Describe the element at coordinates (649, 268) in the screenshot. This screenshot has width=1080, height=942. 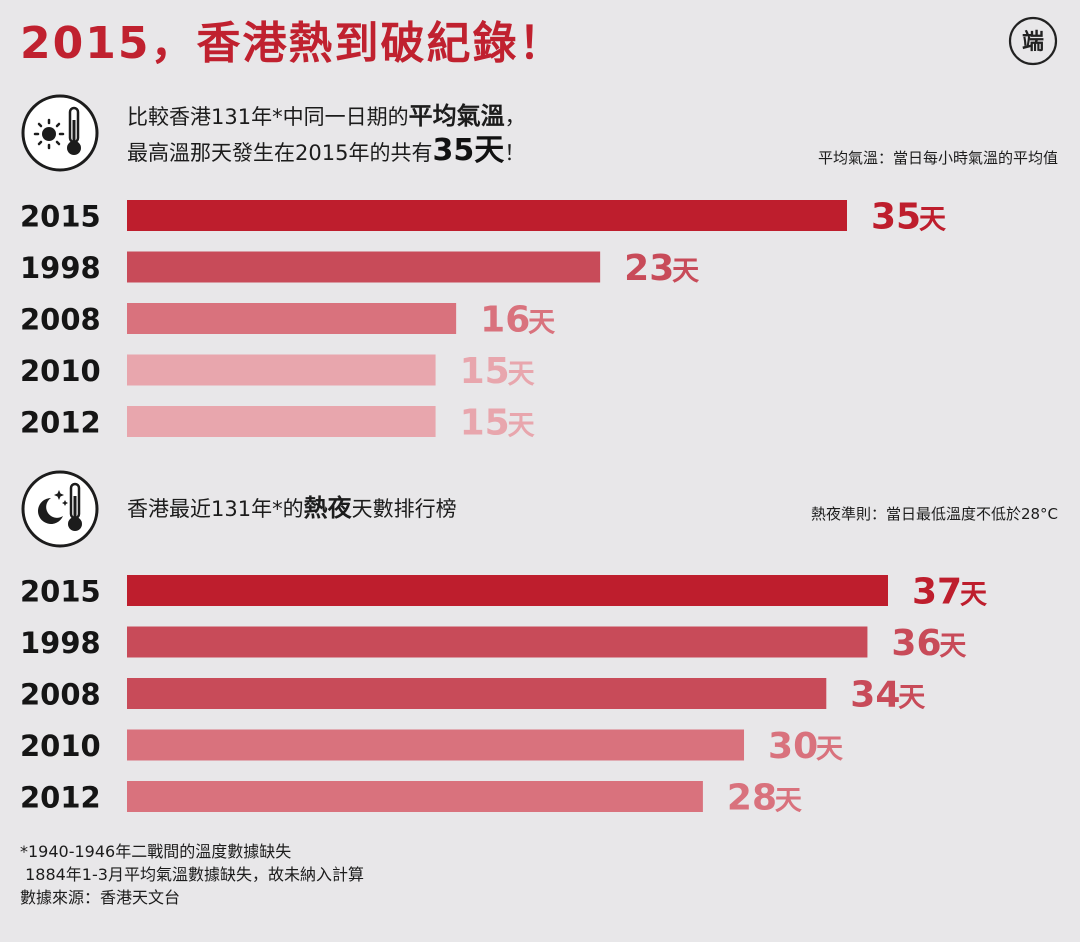
I see `value-label: 23` at that location.